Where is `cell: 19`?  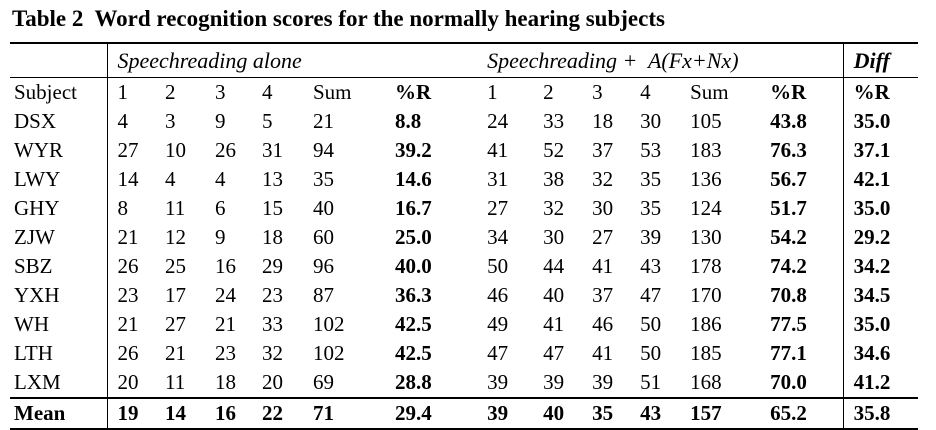
cell: 19 is located at coordinates (130, 413).